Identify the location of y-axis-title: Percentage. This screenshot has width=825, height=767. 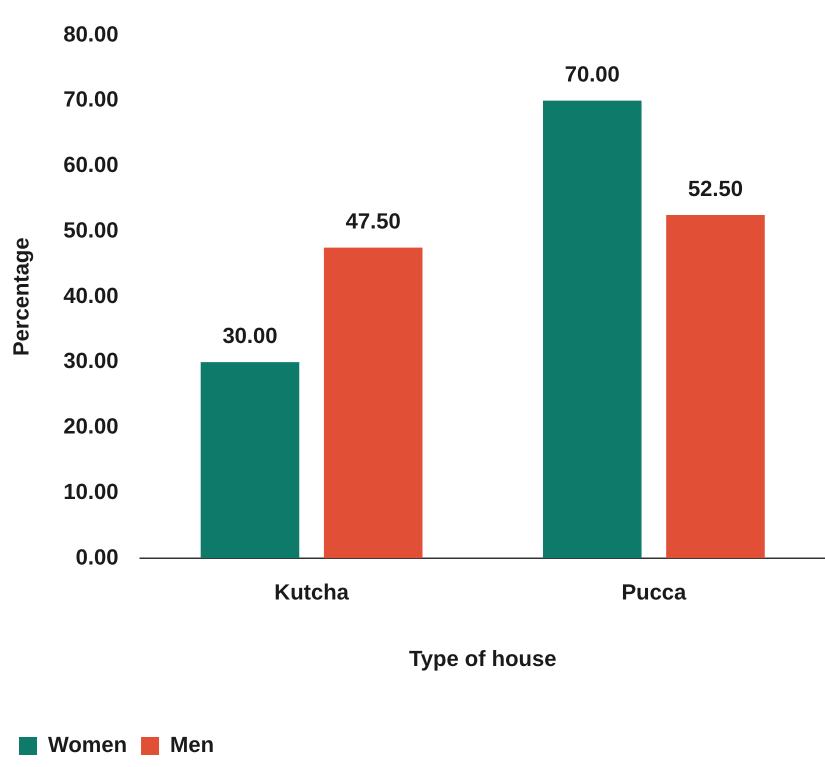
(21, 296).